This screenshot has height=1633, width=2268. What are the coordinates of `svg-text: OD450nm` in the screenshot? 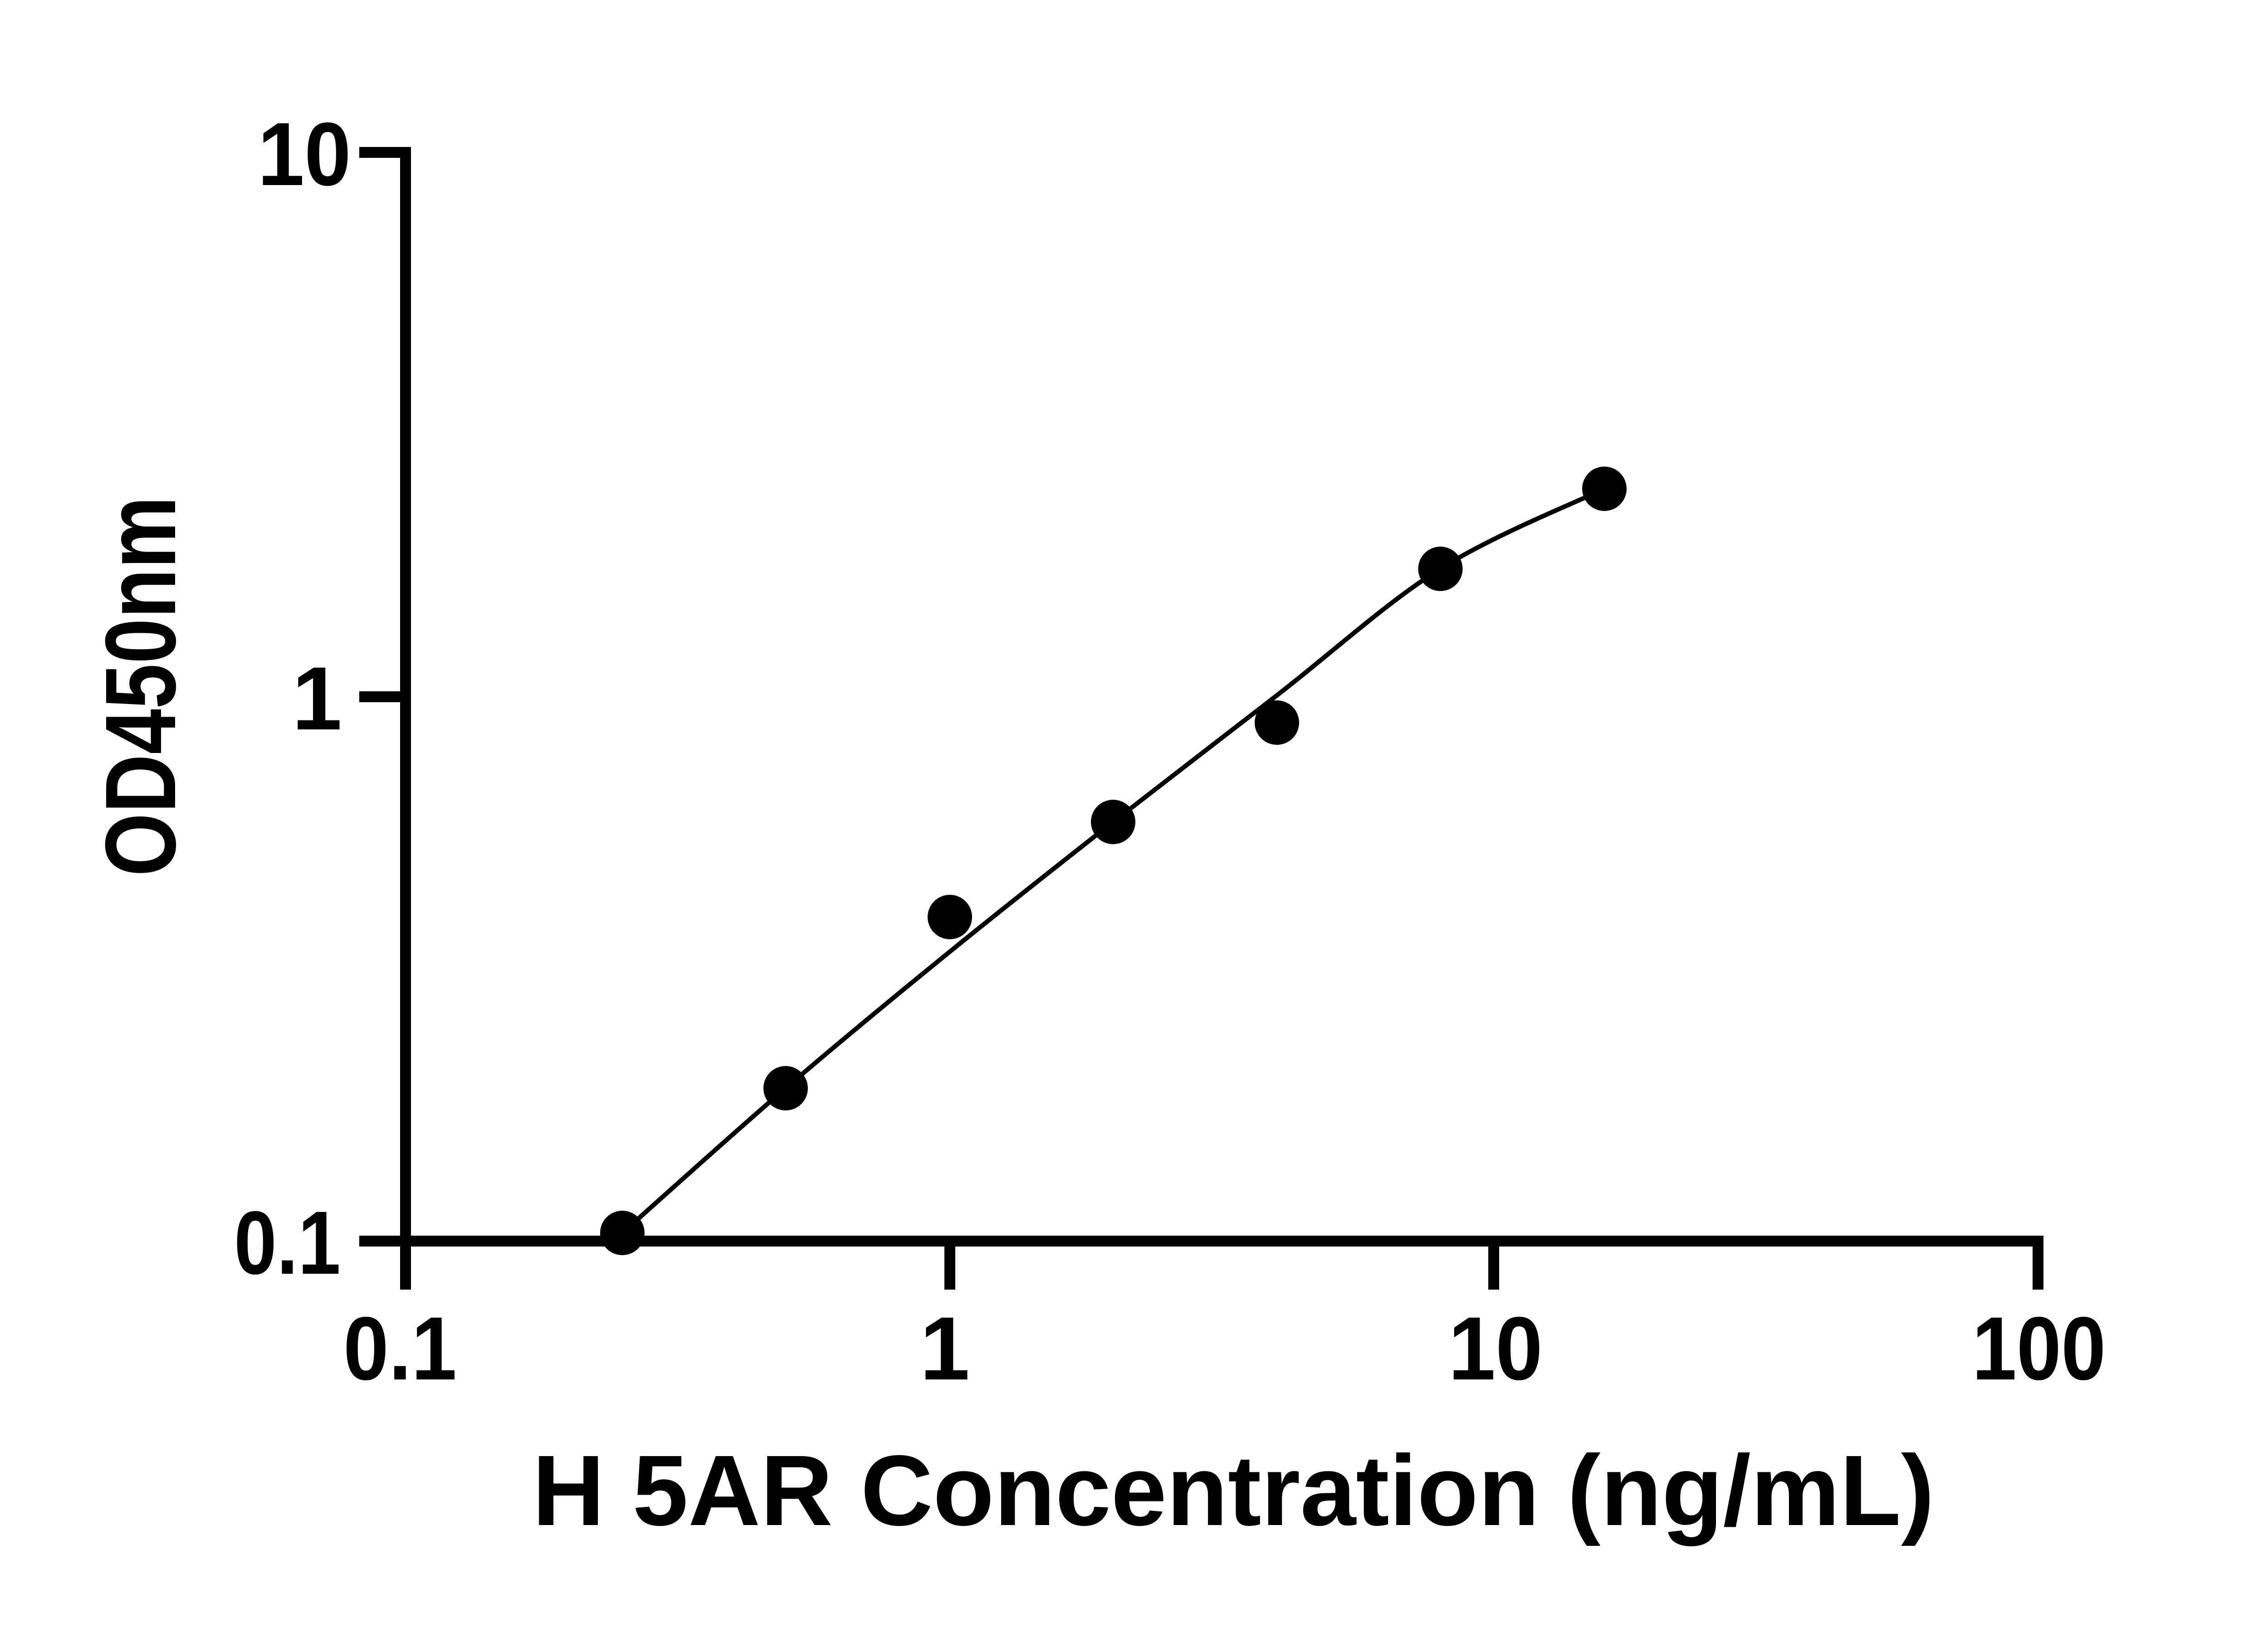 It's located at (140, 686).